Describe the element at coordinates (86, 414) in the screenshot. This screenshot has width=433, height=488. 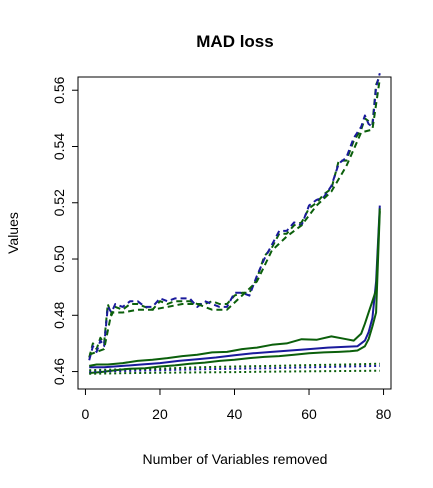
I see `x-tick-label: 0` at that location.